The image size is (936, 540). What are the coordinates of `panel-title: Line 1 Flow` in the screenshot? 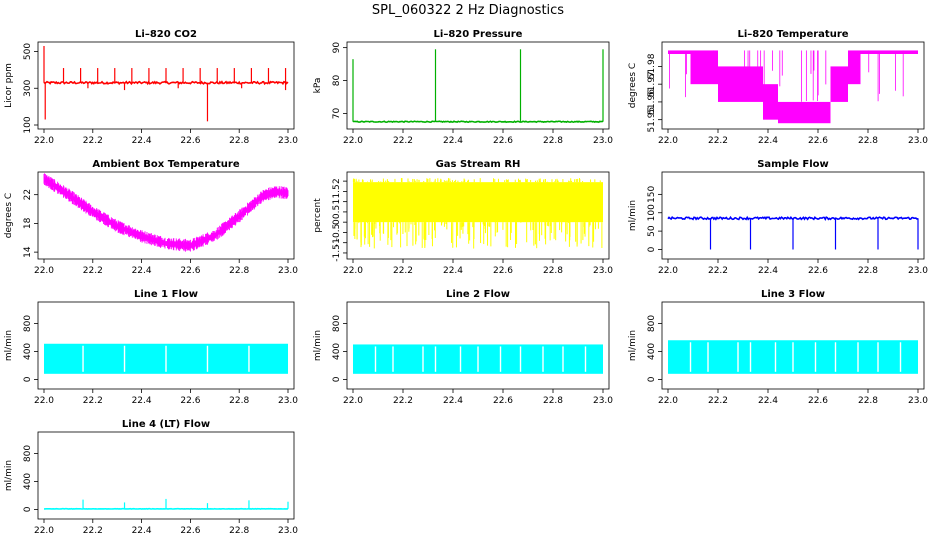 It's located at (166, 294).